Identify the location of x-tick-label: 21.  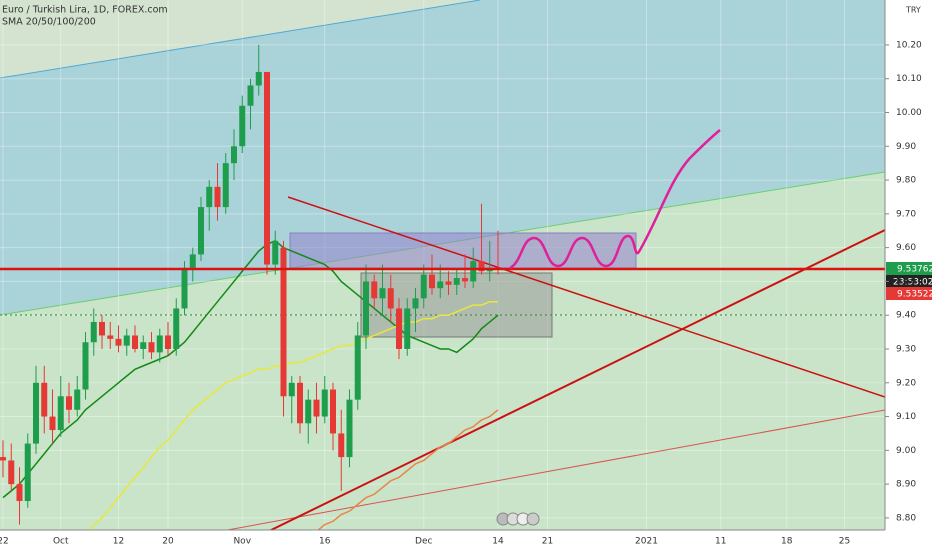
(547, 542).